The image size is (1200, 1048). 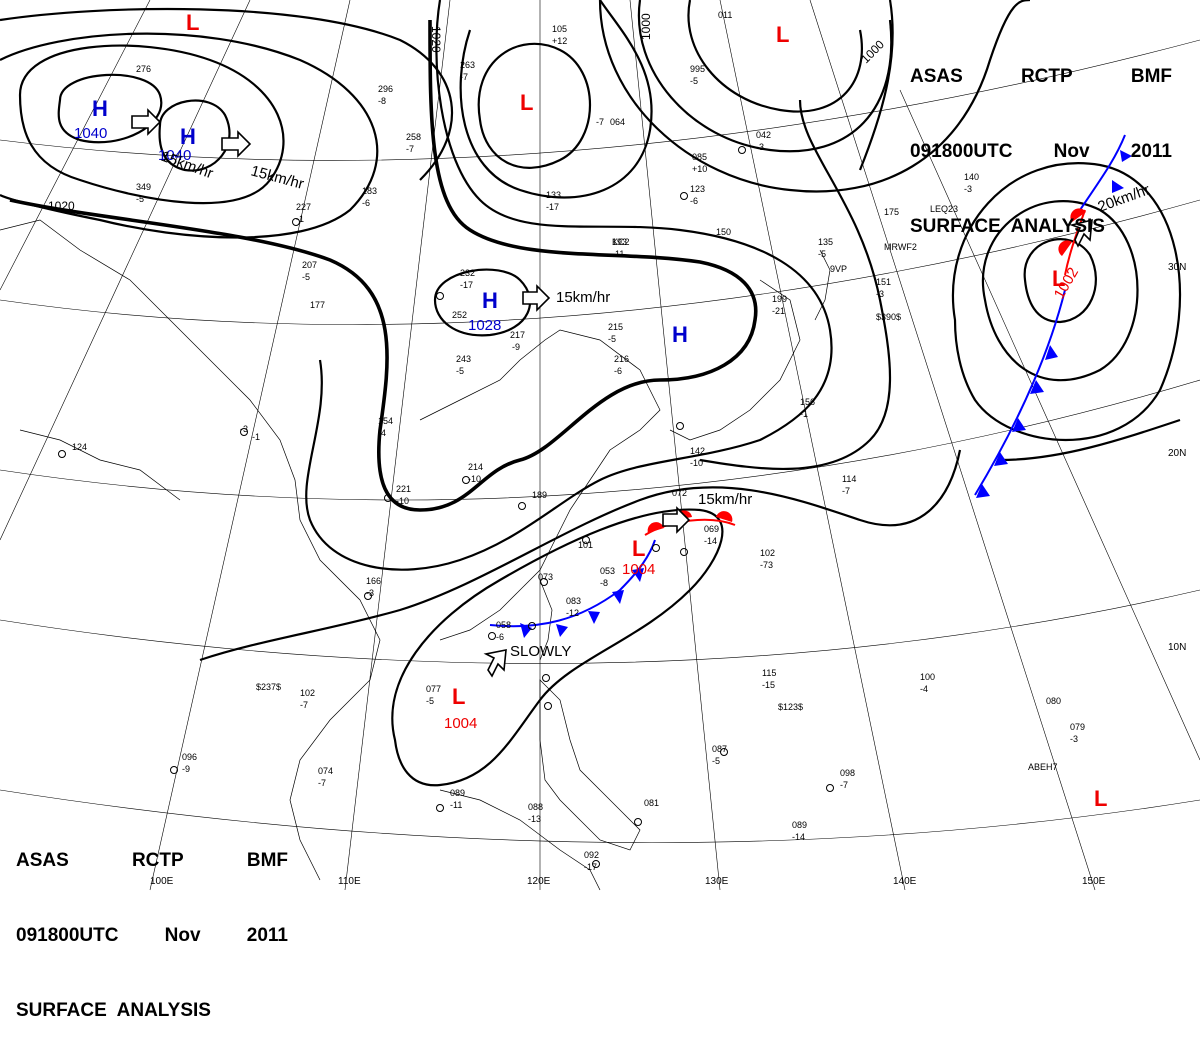 What do you see at coordinates (373, 581) in the screenshot?
I see `station-value: 166` at bounding box center [373, 581].